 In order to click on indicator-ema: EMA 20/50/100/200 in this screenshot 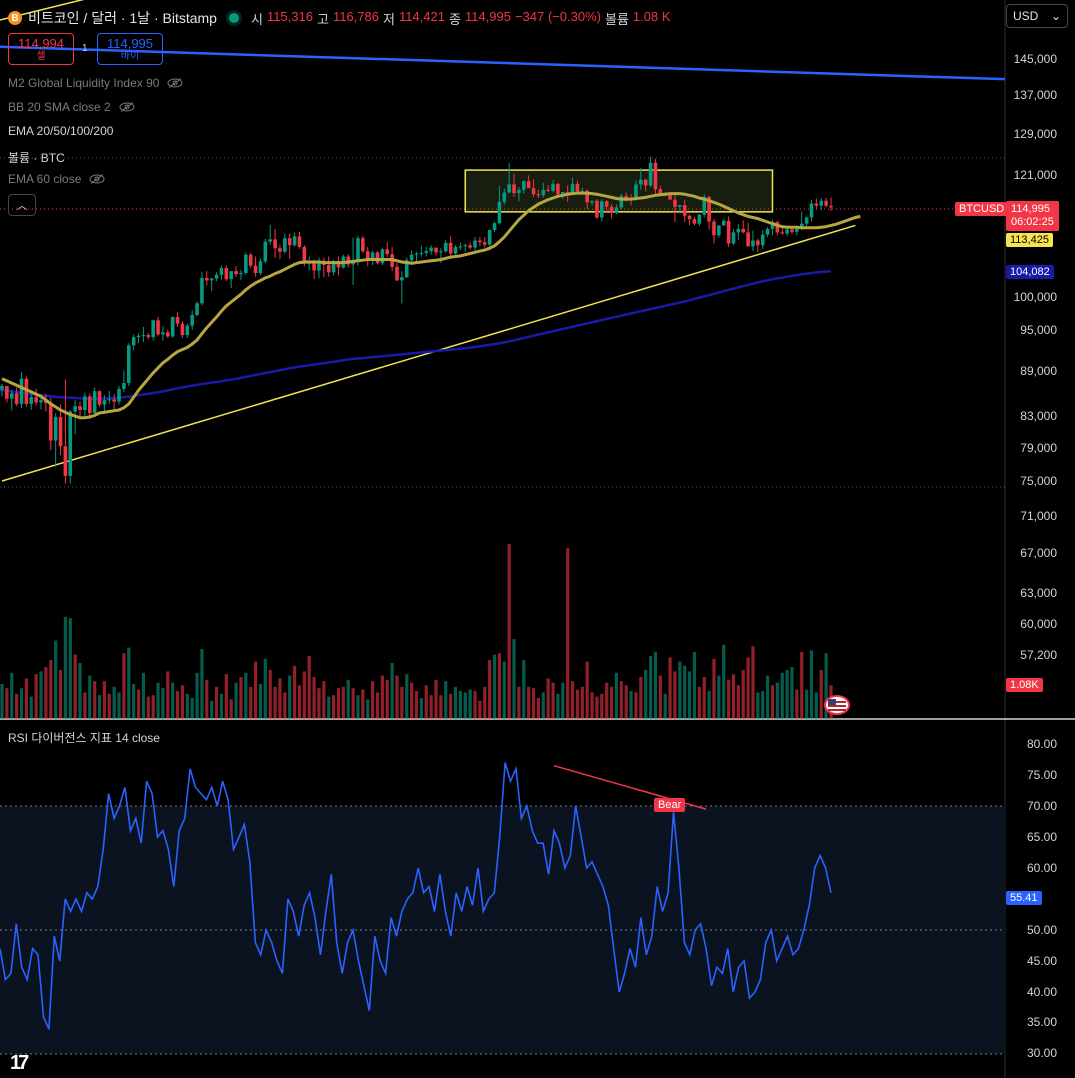, I will do `click(60, 131)`.